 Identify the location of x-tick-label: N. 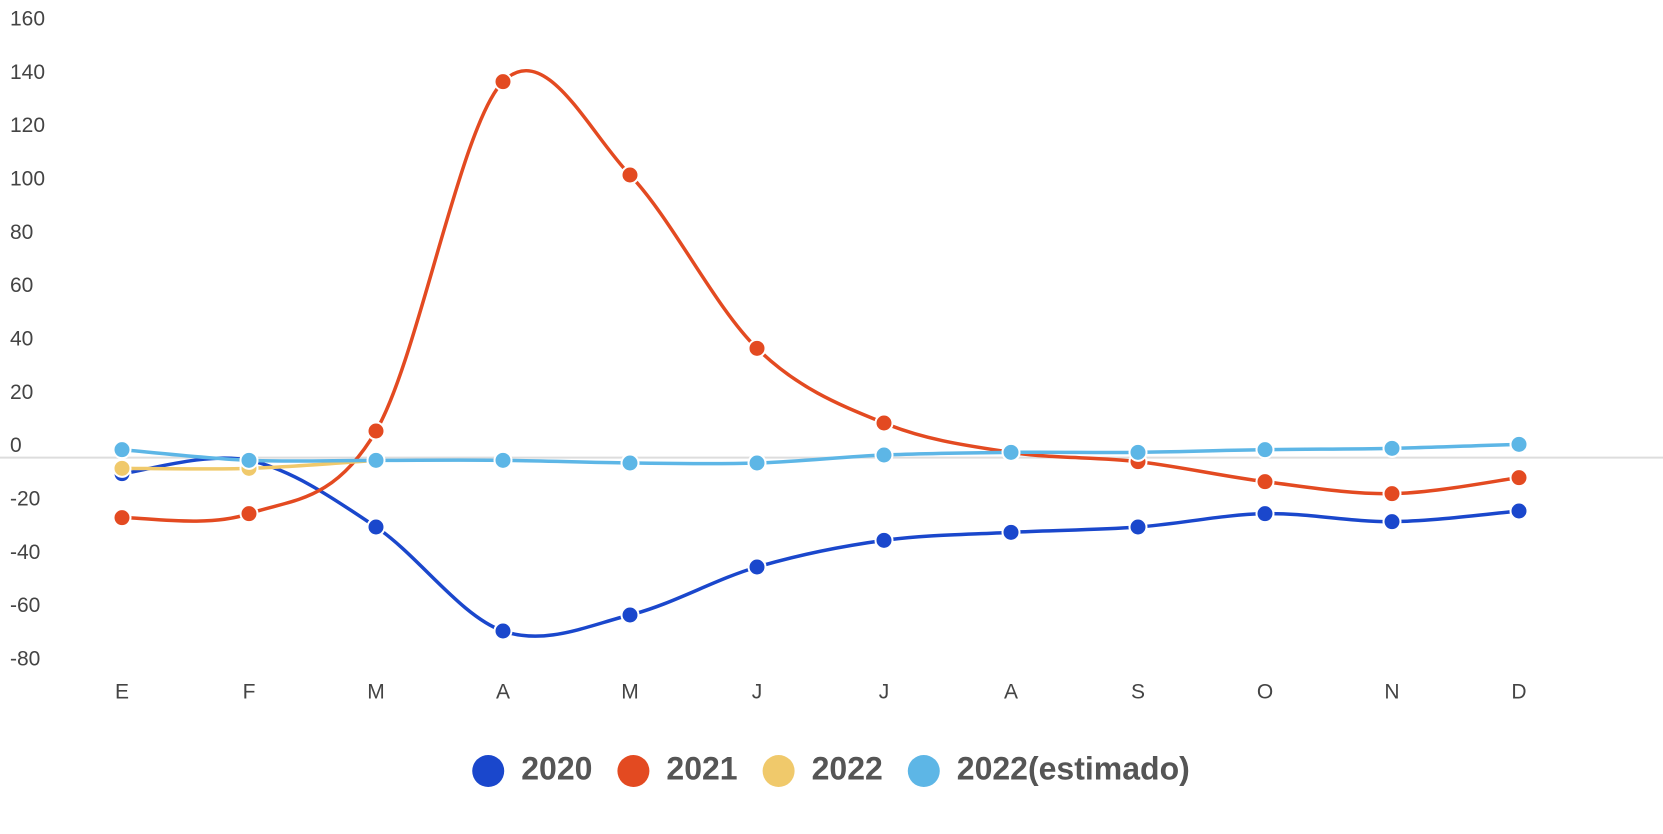
(1391, 692).